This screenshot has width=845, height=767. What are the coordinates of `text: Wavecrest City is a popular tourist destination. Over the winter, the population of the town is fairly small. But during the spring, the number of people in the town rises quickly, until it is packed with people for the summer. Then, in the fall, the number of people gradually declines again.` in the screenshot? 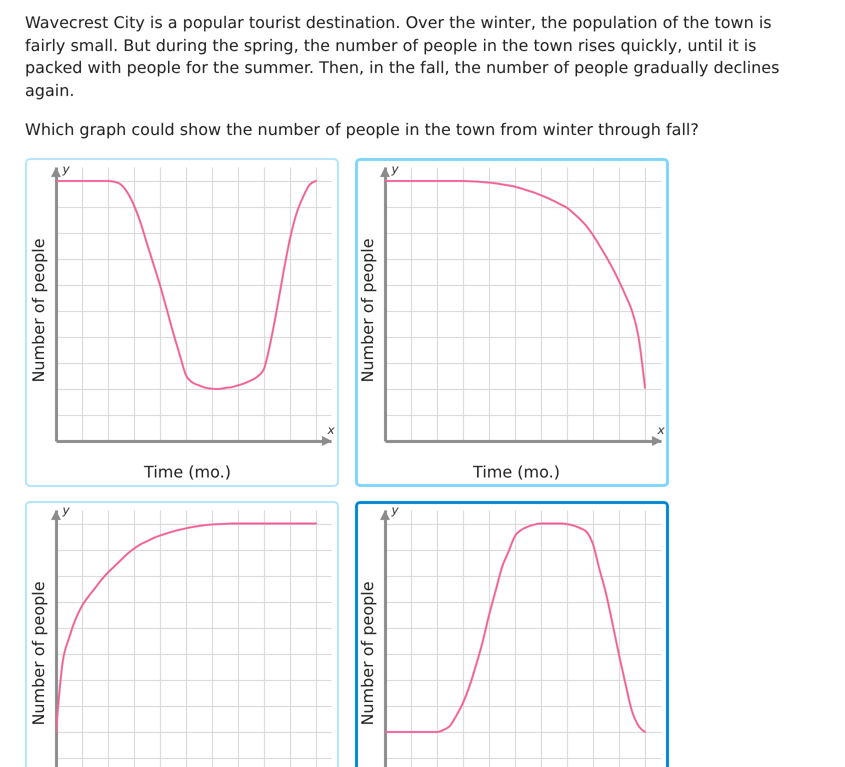 It's located at (402, 57).